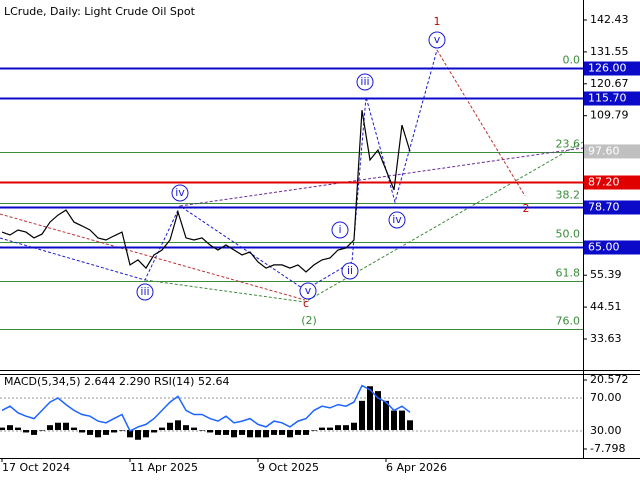 This screenshot has width=640, height=480. Describe the element at coordinates (416, 467) in the screenshot. I see `x-tick-label: 6 Apr 2026` at that location.